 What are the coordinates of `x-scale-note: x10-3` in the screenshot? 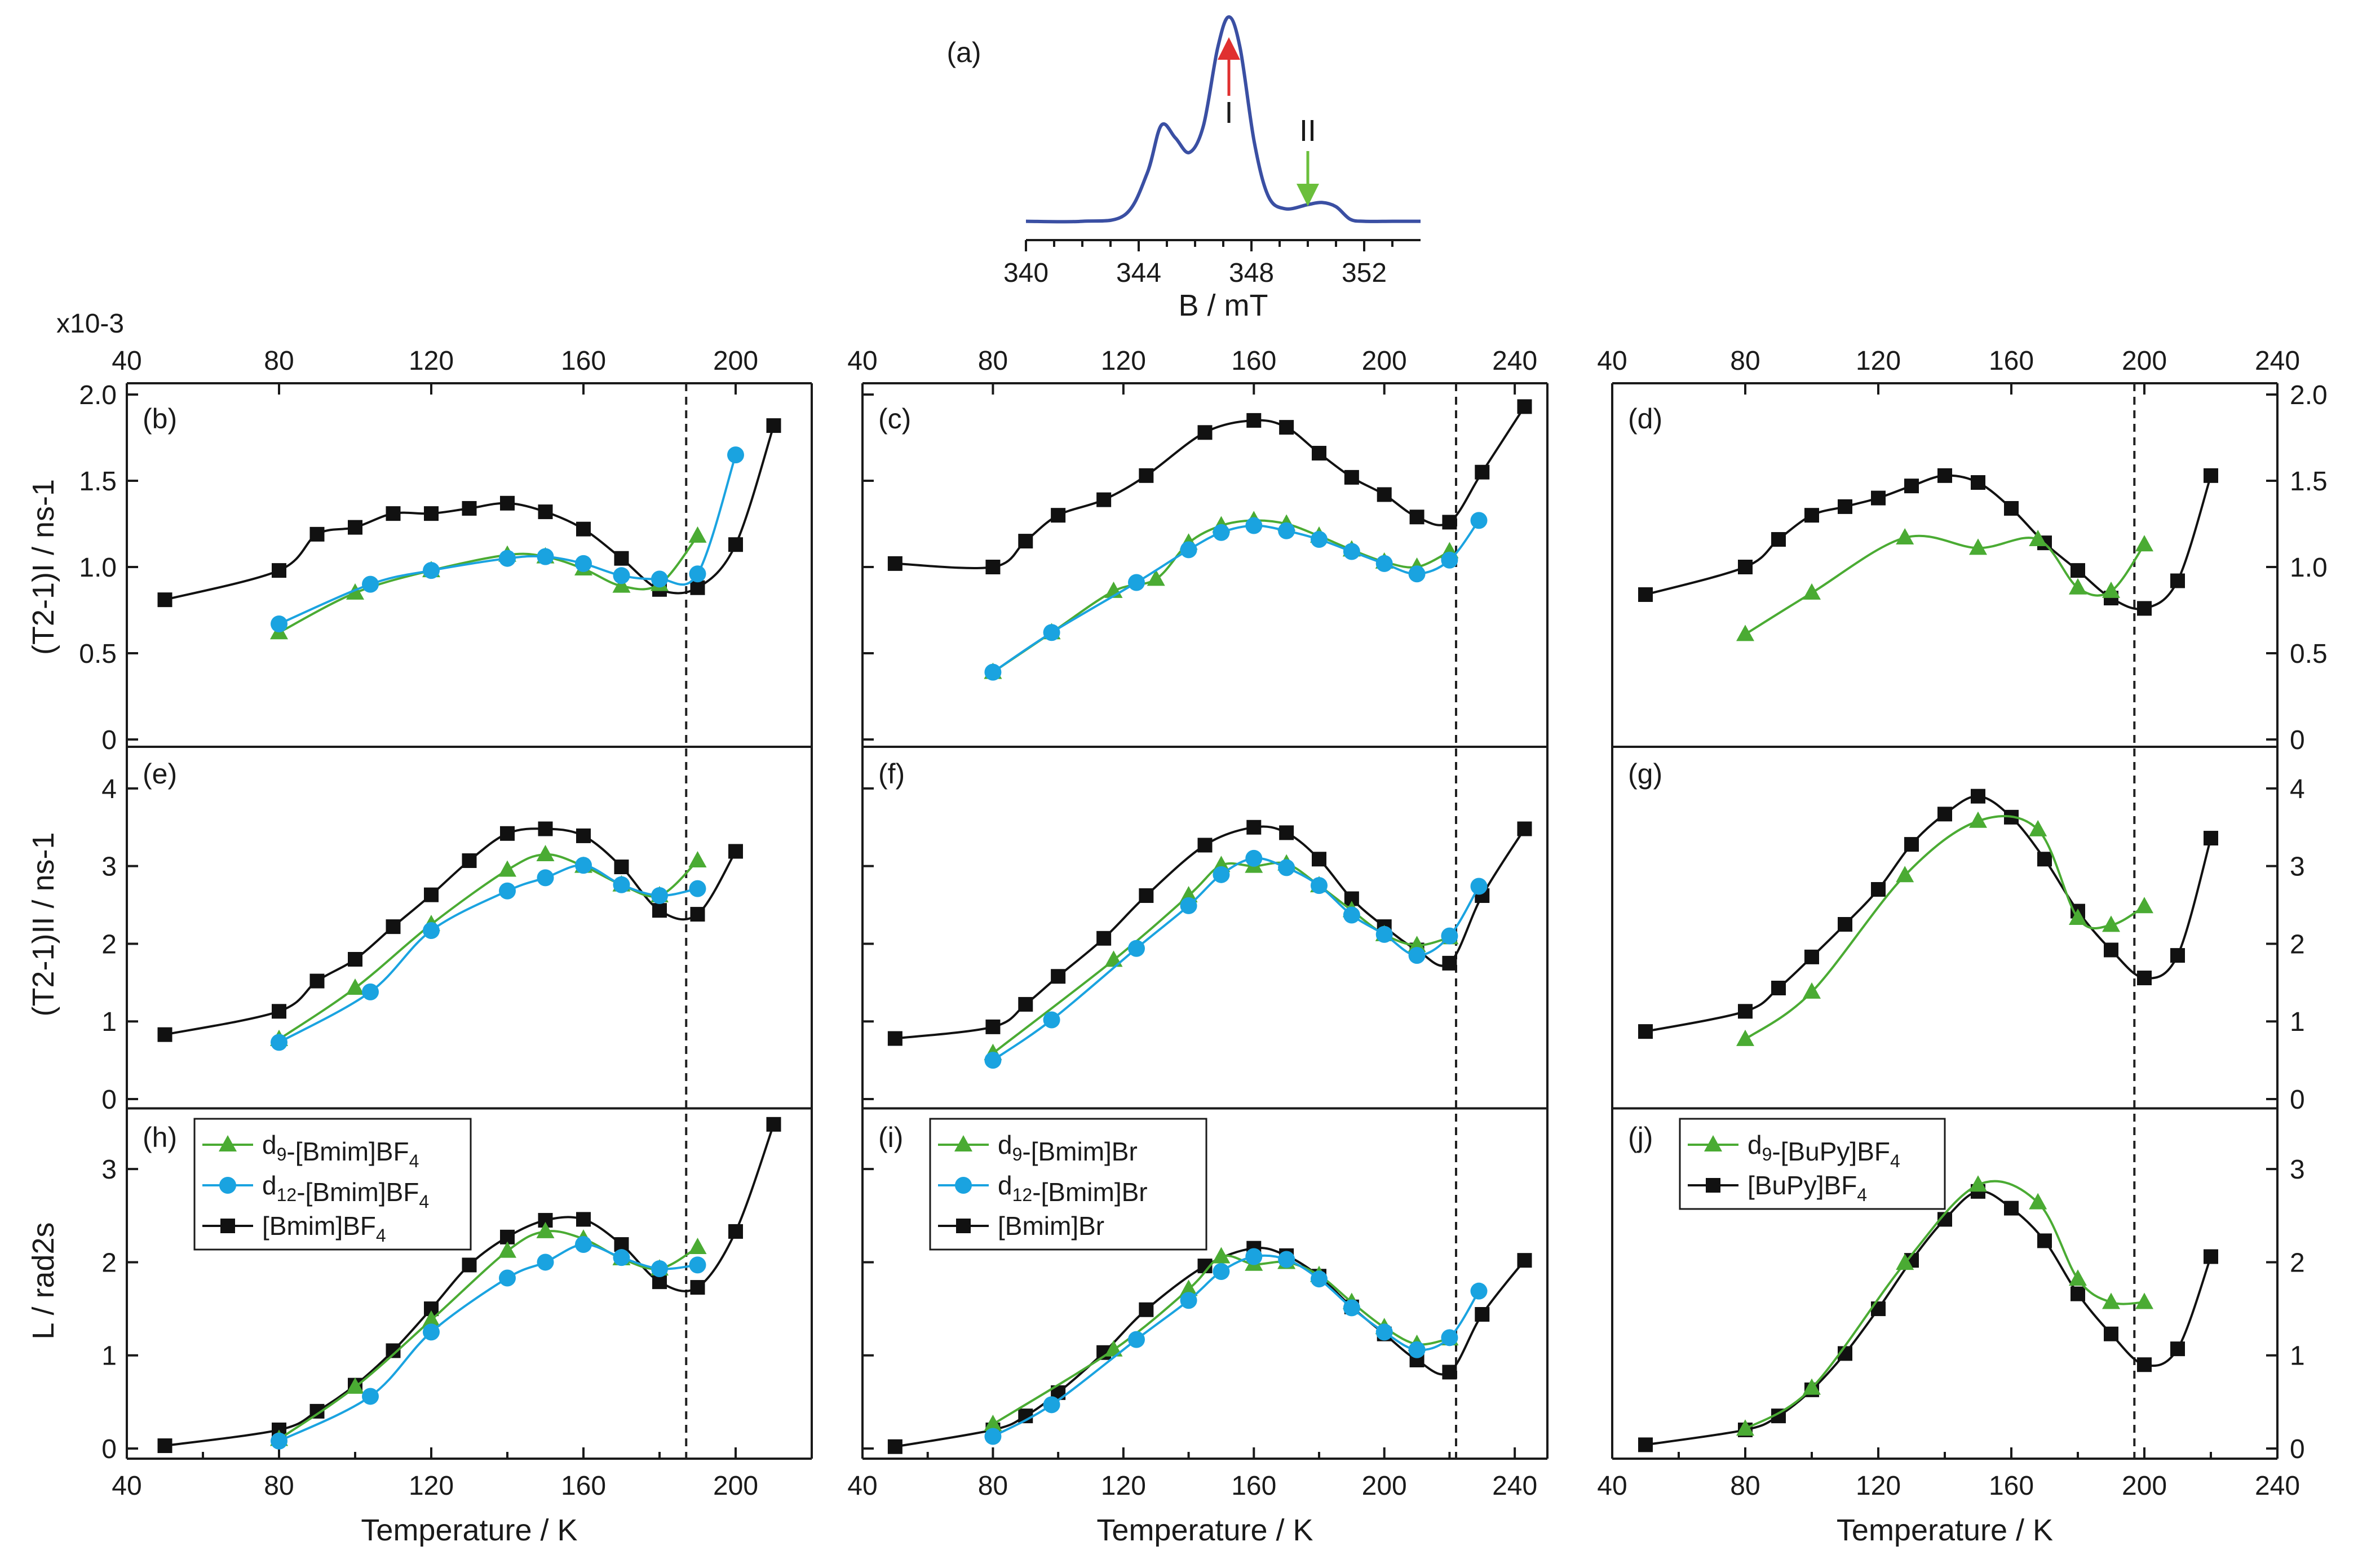 It's located at (90, 324).